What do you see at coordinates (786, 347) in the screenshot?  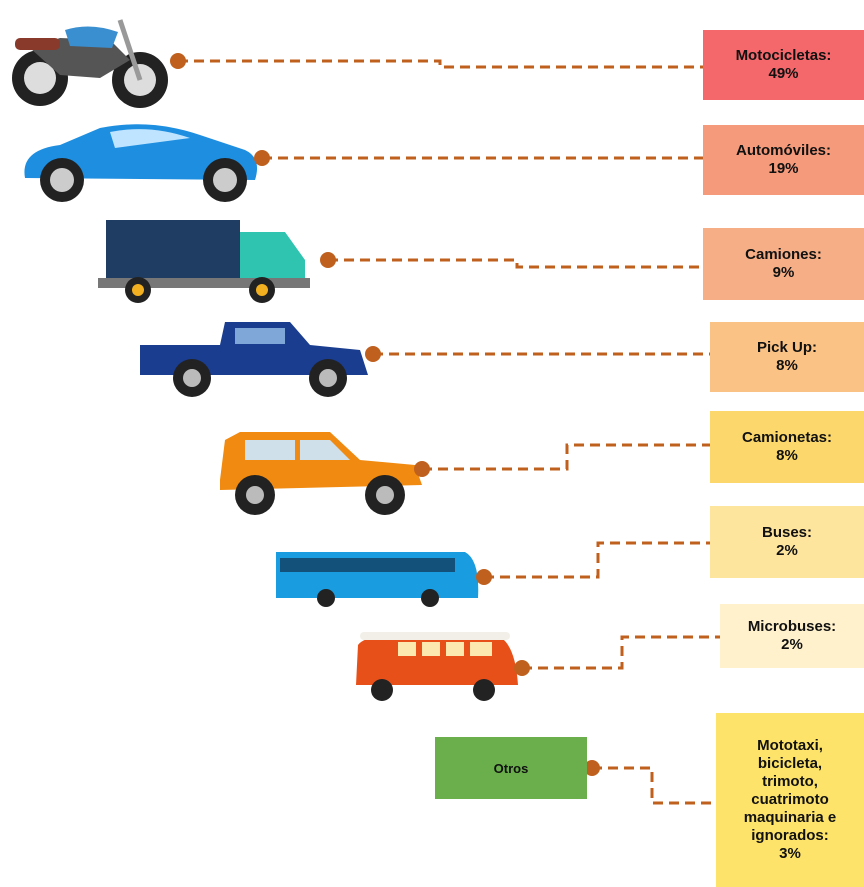 I see `category-label: Pick Up:` at bounding box center [786, 347].